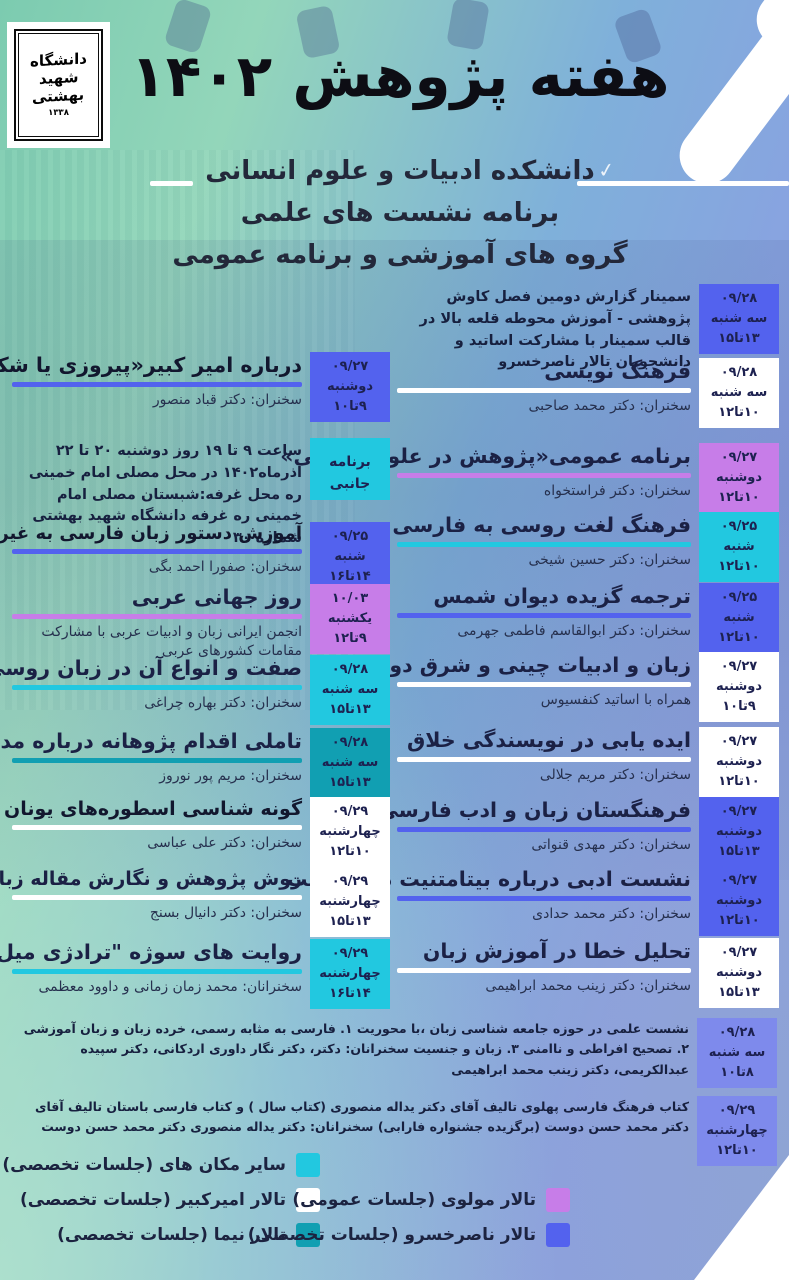 The image size is (789, 1280). What do you see at coordinates (216, 597) in the screenshot?
I see `session-title: روز جهانی عربی` at bounding box center [216, 597].